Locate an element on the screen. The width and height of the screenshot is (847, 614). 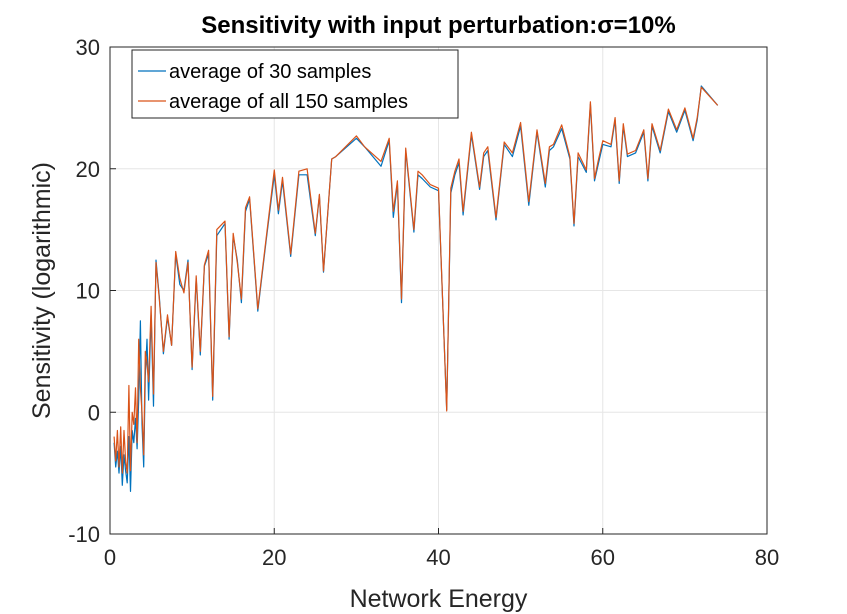
y-tick-label: -10 is located at coordinates (84, 534).